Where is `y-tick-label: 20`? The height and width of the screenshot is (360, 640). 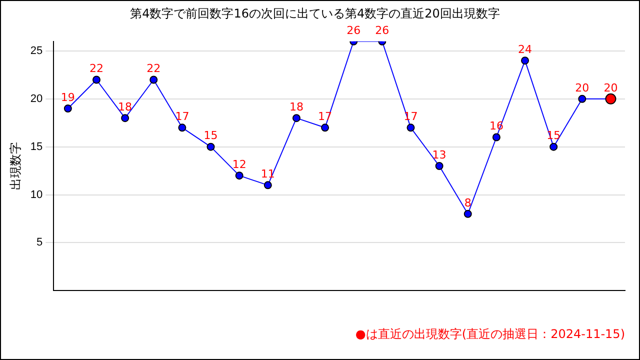
y-tick-label: 20 is located at coordinates (36, 98).